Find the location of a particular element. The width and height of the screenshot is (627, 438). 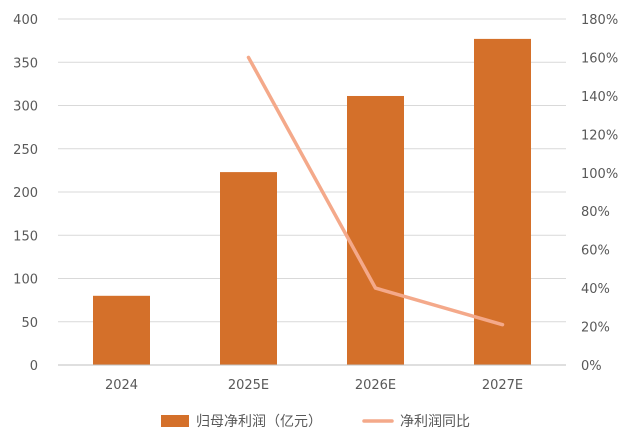

y-tick-label-left: 300 is located at coordinates (25, 107).